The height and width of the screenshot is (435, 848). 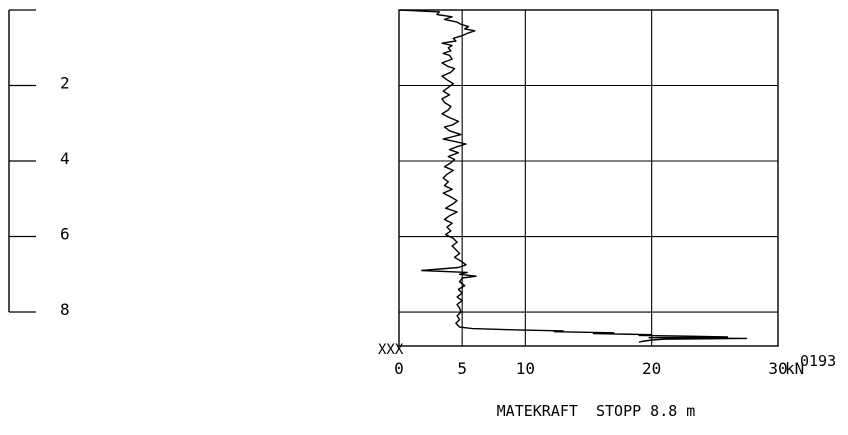 What do you see at coordinates (590, 368) in the screenshot?
I see `x-axis: 0 5 10 20 30` at bounding box center [590, 368].